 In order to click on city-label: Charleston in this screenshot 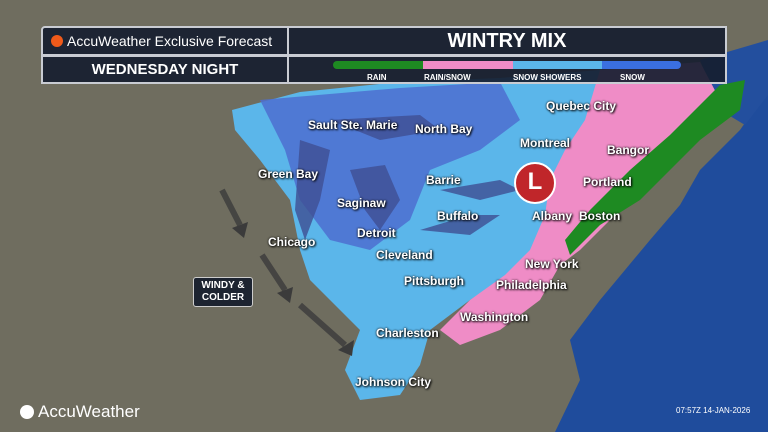, I will do `click(407, 333)`.